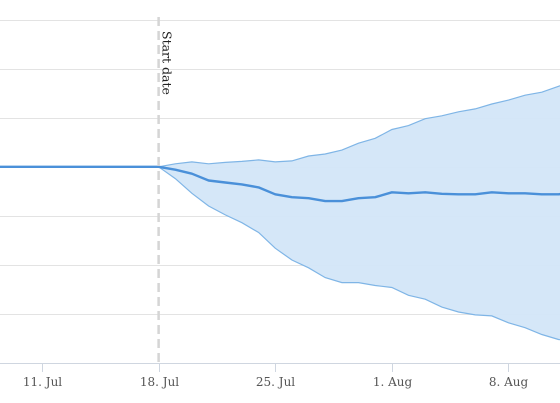 The height and width of the screenshot is (403, 560). I want to click on x-tick-label: 11. Jul, so click(42, 382).